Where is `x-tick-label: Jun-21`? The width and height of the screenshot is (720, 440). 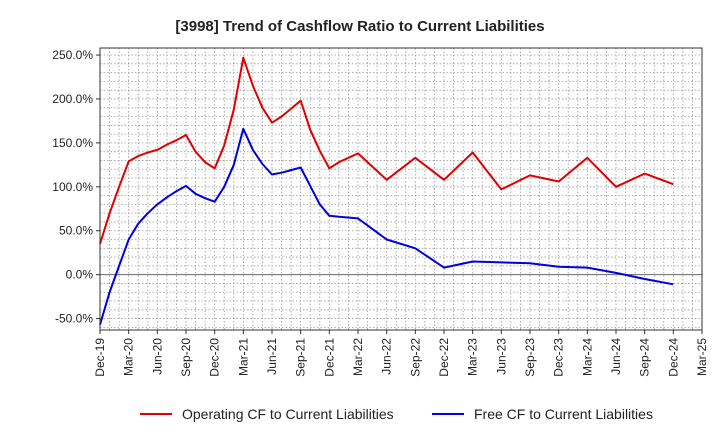 x-tick-label: Jun-21 is located at coordinates (272, 356).